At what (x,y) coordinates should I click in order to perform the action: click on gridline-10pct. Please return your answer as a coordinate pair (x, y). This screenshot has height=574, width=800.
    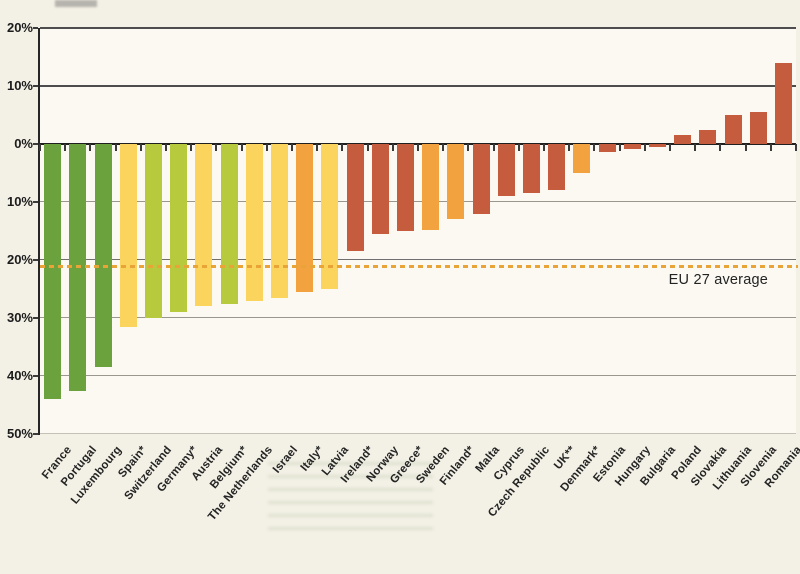
    Looking at the image, I should click on (418, 86).